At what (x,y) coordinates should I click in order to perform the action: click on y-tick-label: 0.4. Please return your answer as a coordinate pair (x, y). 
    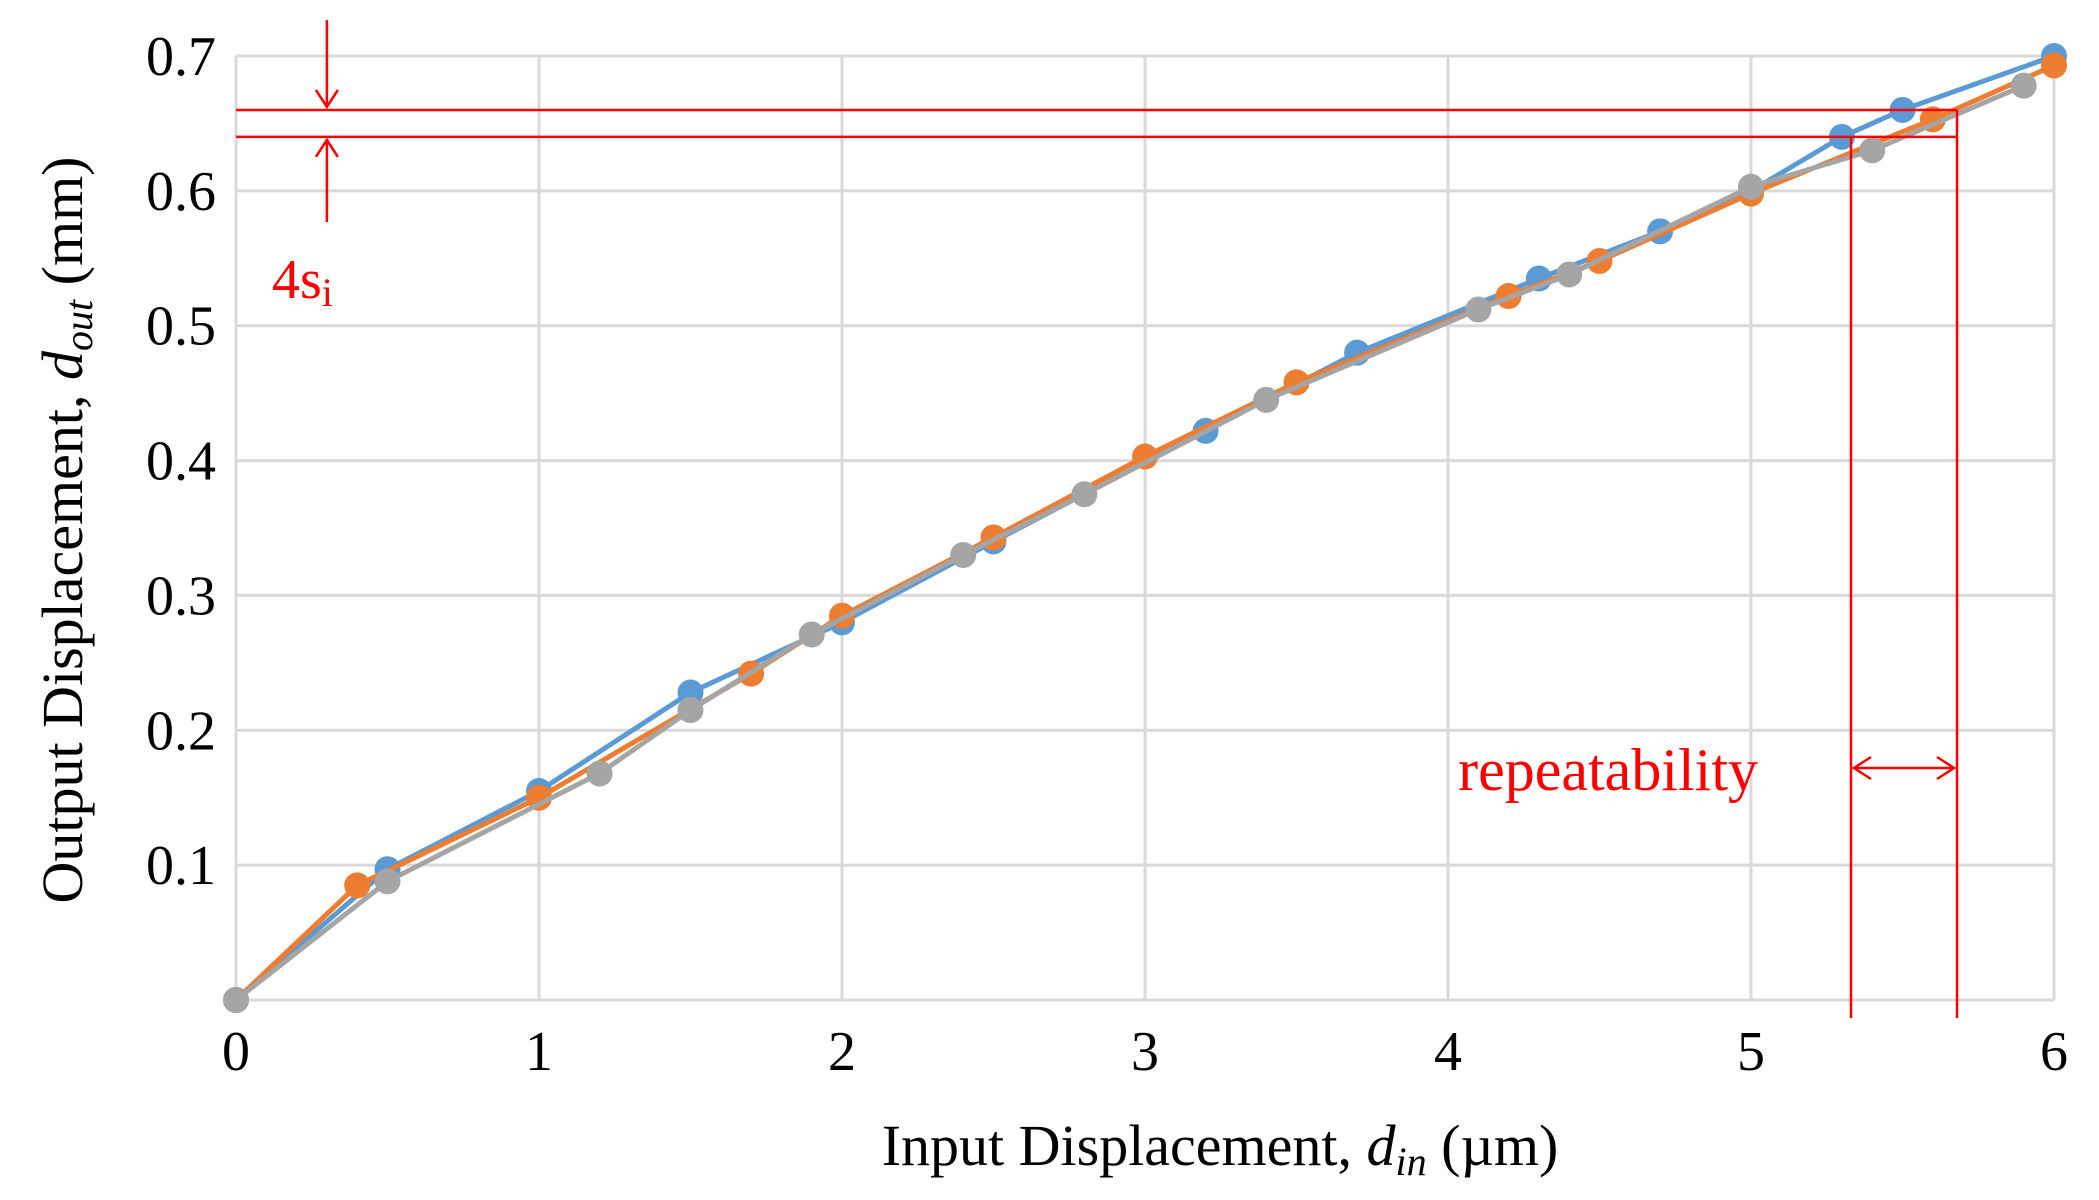
    Looking at the image, I should click on (181, 462).